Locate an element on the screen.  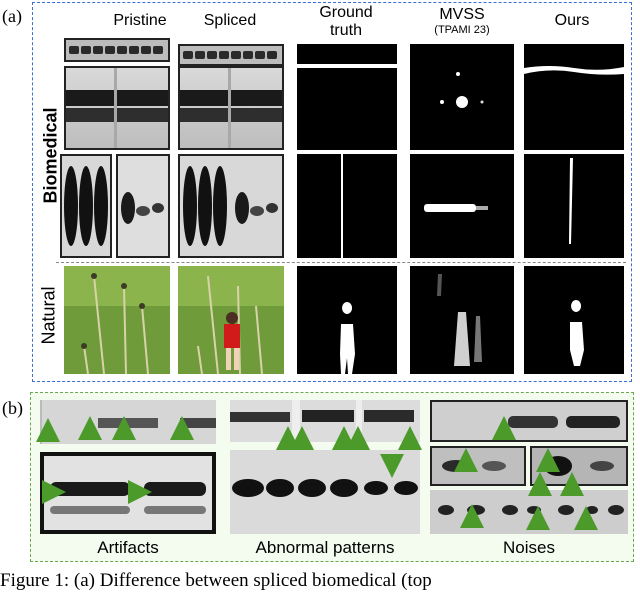
col-header-spliced: Spliced is located at coordinates (230, 20).